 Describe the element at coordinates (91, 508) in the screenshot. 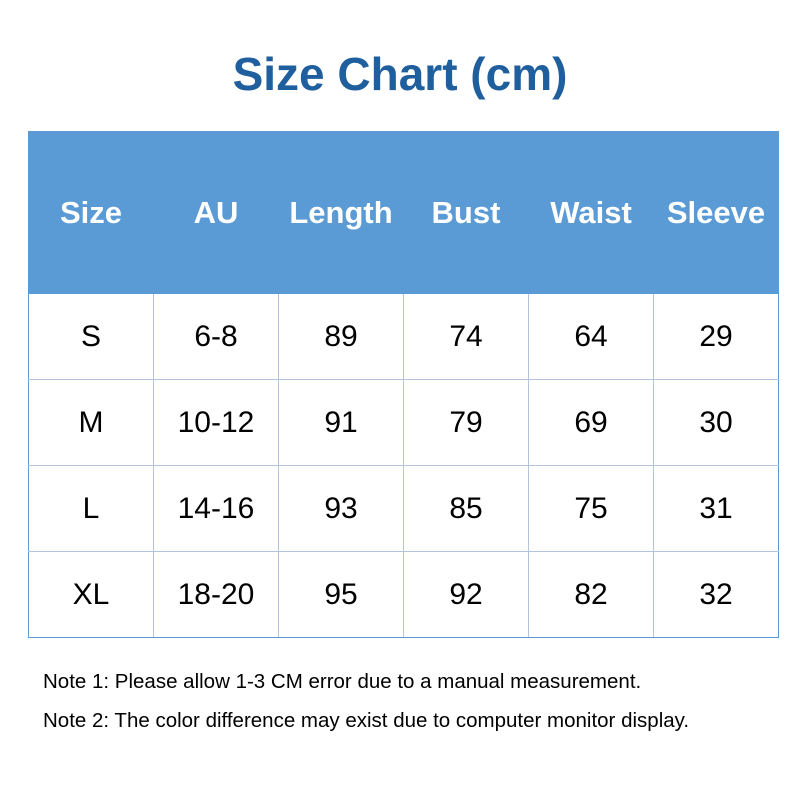

I see `cell-size: L` at that location.